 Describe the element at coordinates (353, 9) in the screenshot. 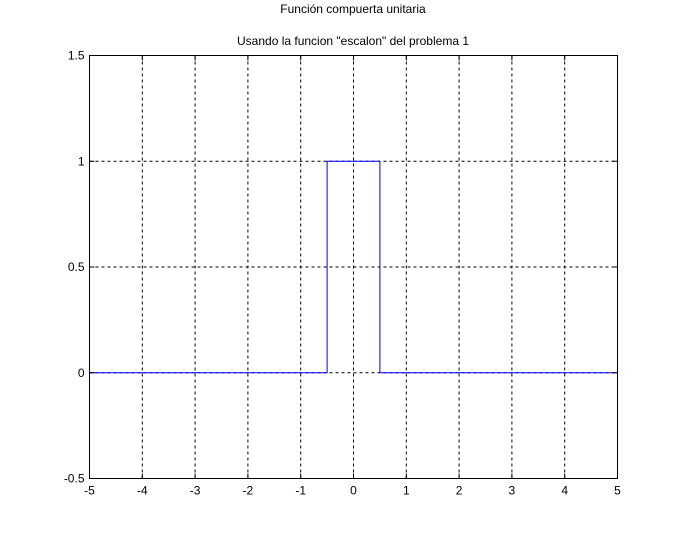

I see `chart-title: Función compuerta unitaria` at that location.